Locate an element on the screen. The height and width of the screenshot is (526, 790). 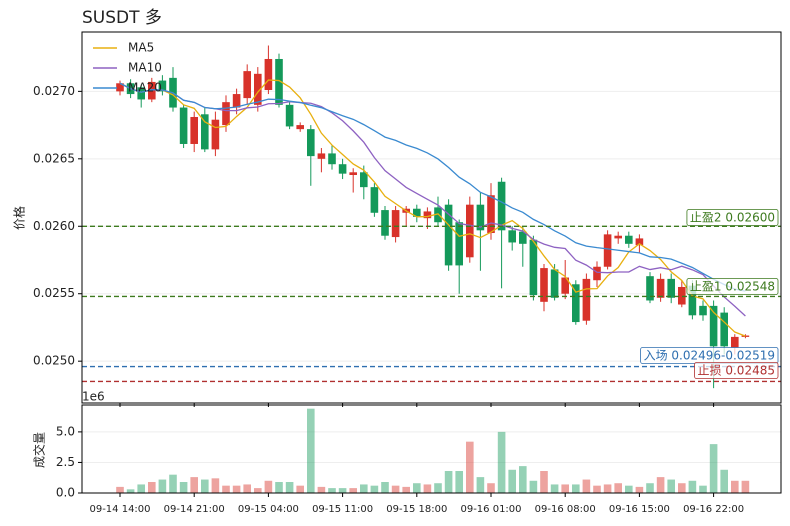
legend-label: MA20 is located at coordinates (145, 88).